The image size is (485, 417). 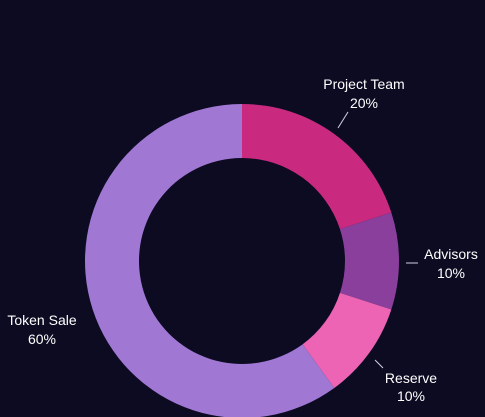 I want to click on slice-project-team, so click(x=317, y=167).